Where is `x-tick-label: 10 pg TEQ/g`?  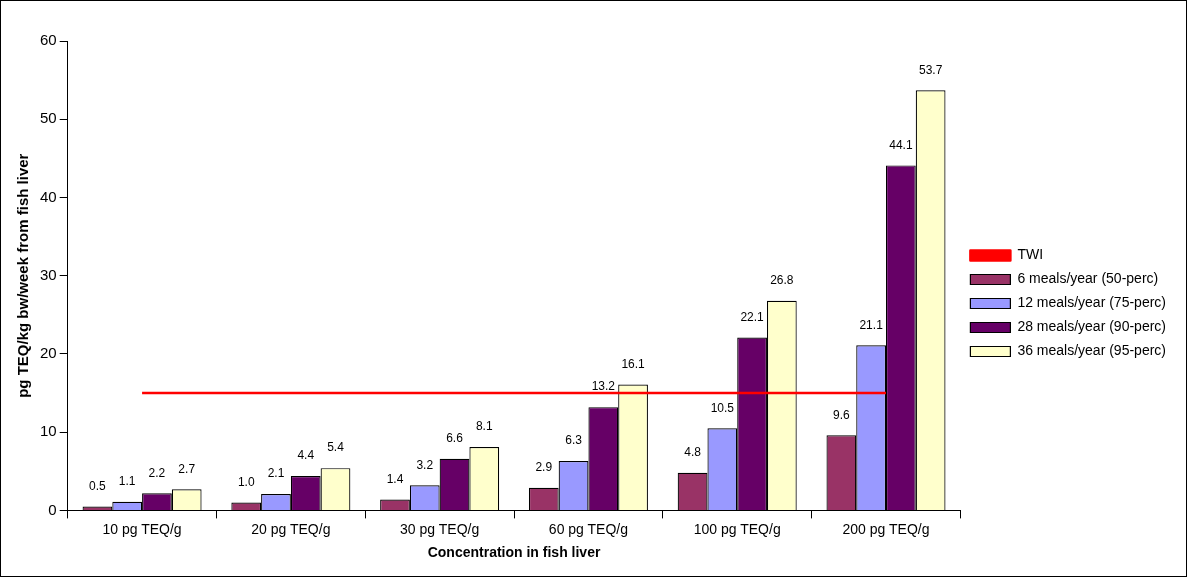
x-tick-label: 10 pg TEQ/g is located at coordinates (142, 528).